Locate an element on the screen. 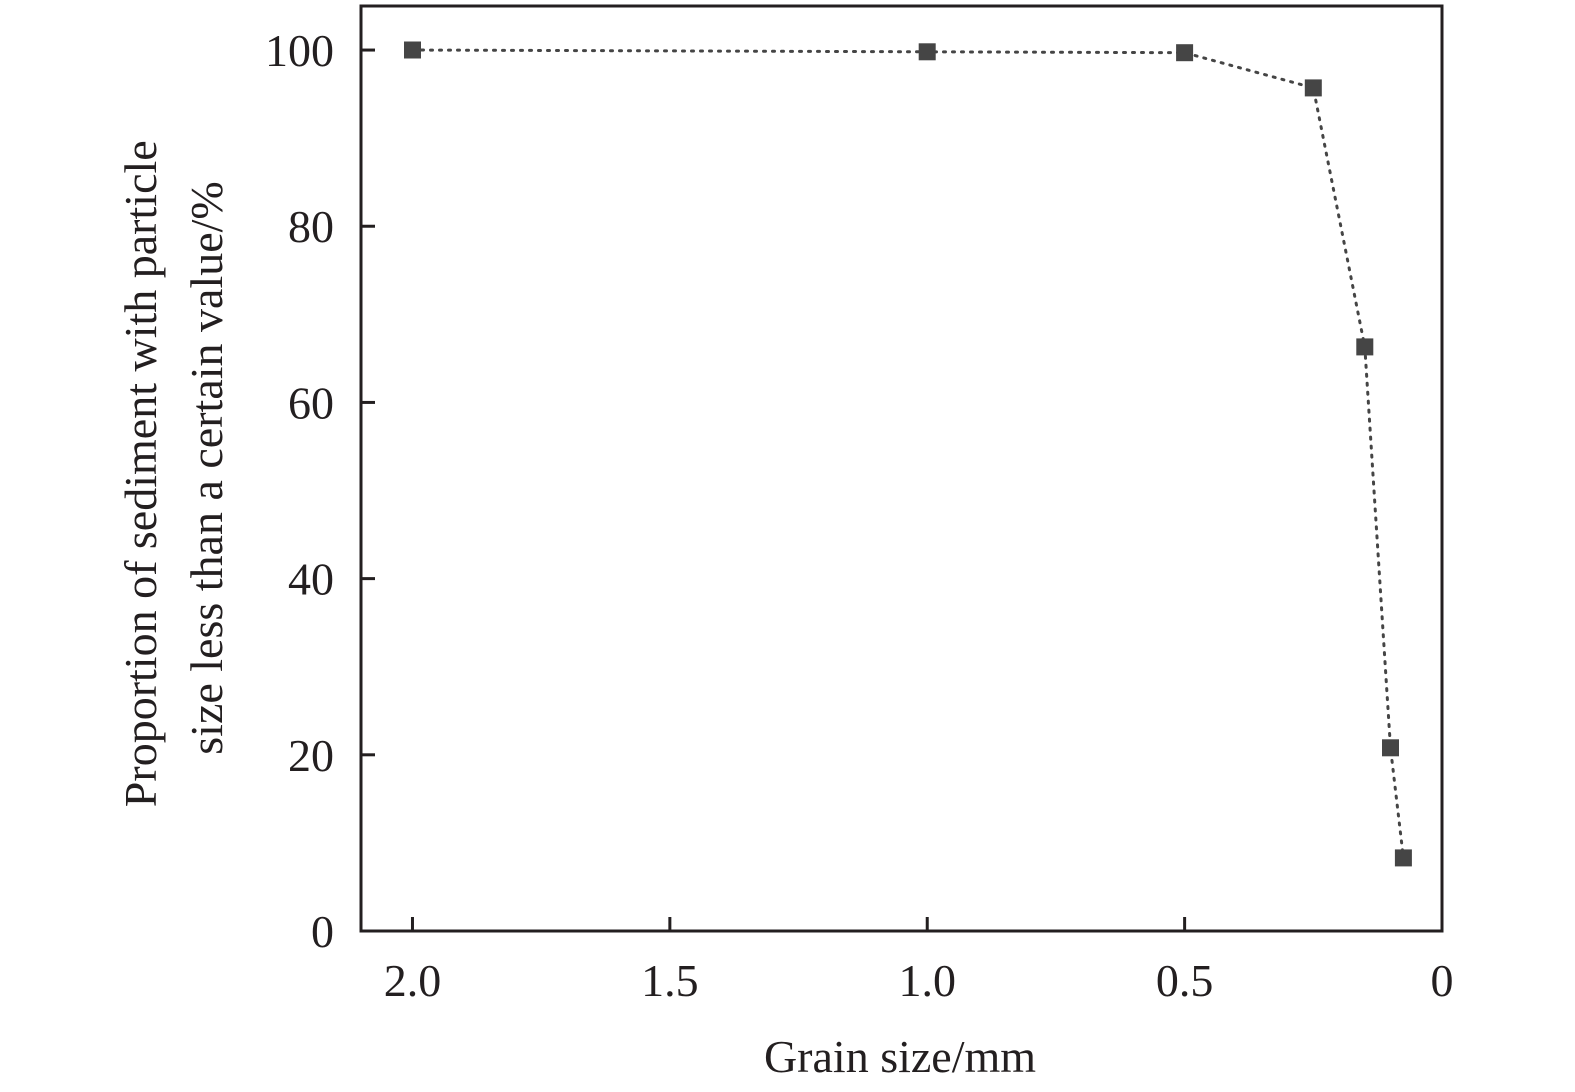 This screenshot has width=1575, height=1092. x-tick-label: 0 is located at coordinates (1442, 980).